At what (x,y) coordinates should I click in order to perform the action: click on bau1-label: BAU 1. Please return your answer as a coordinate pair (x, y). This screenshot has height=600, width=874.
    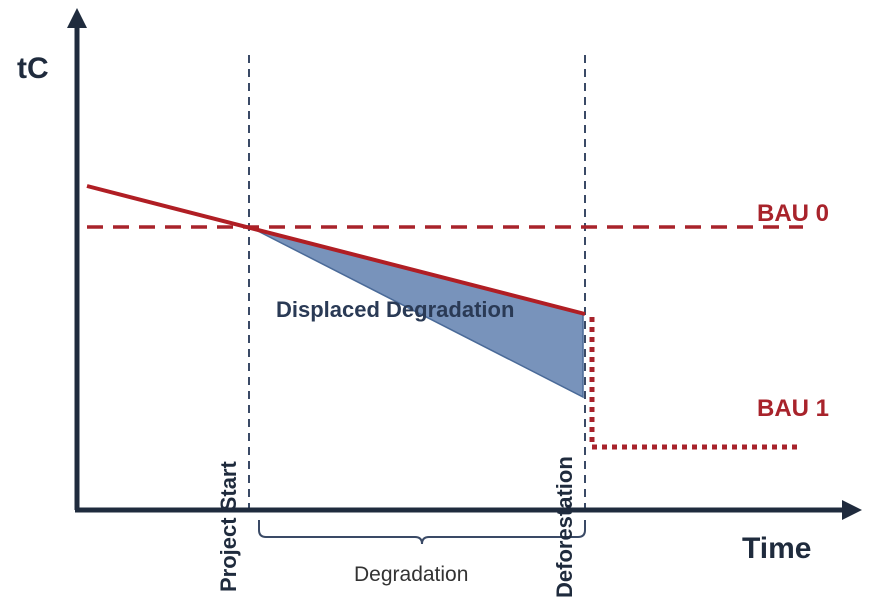
    Looking at the image, I should click on (793, 408).